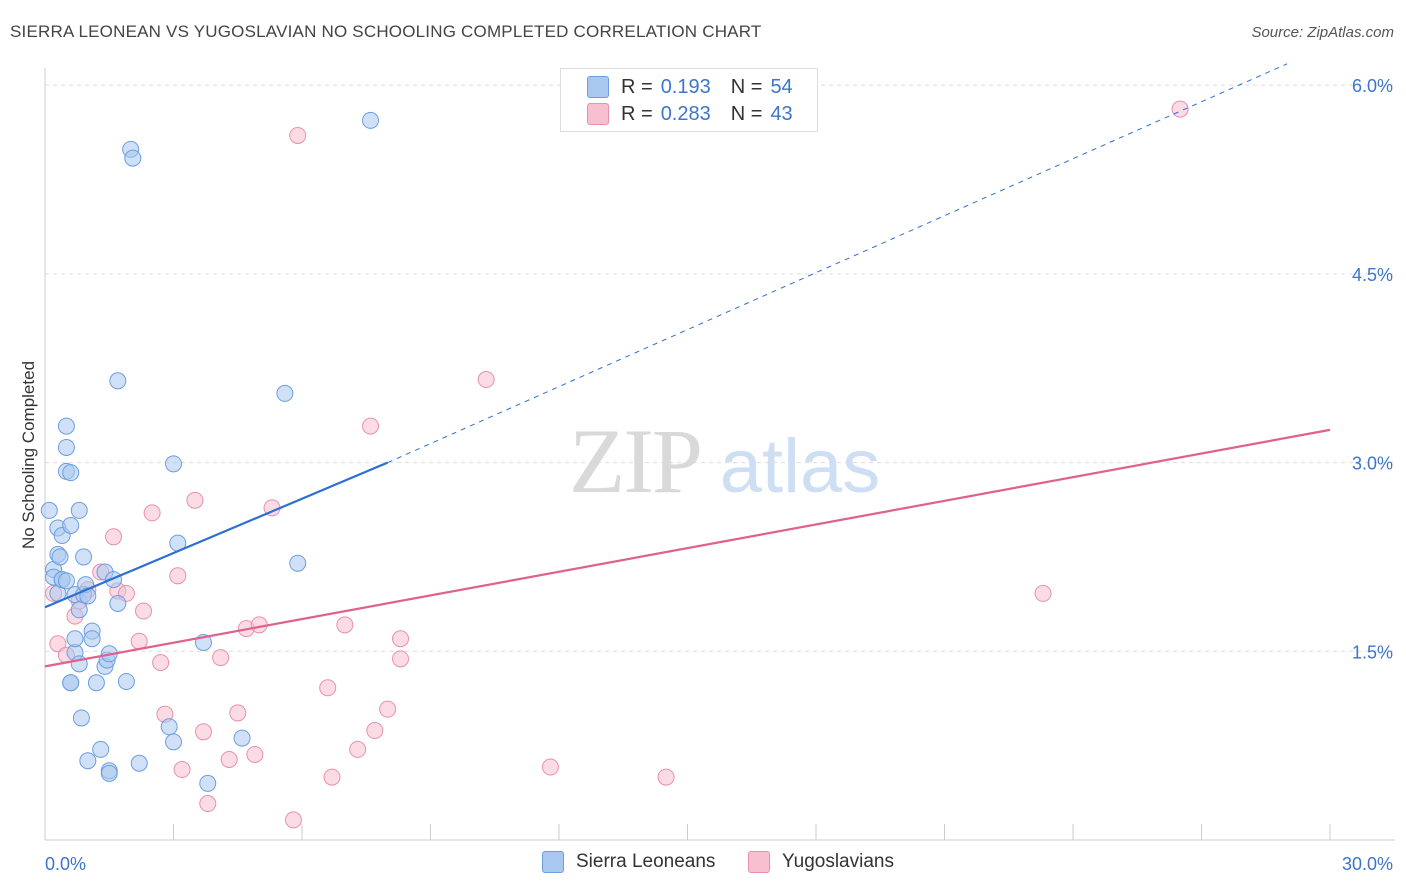  Describe the element at coordinates (800, 466) in the screenshot. I see `watermark-atlas: atlas` at that location.